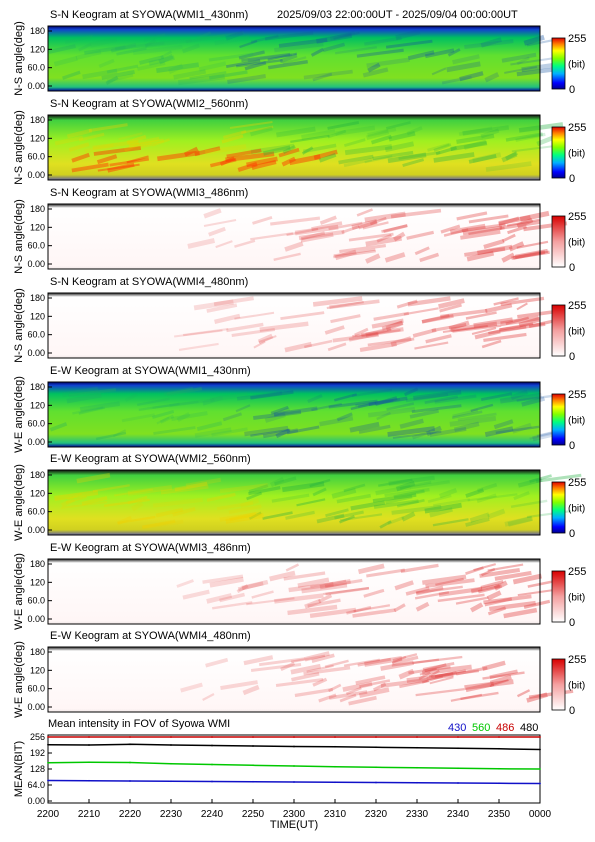 The width and height of the screenshot is (595, 842). What do you see at coordinates (481, 728) in the screenshot?
I see `legend-label: 560` at bounding box center [481, 728].